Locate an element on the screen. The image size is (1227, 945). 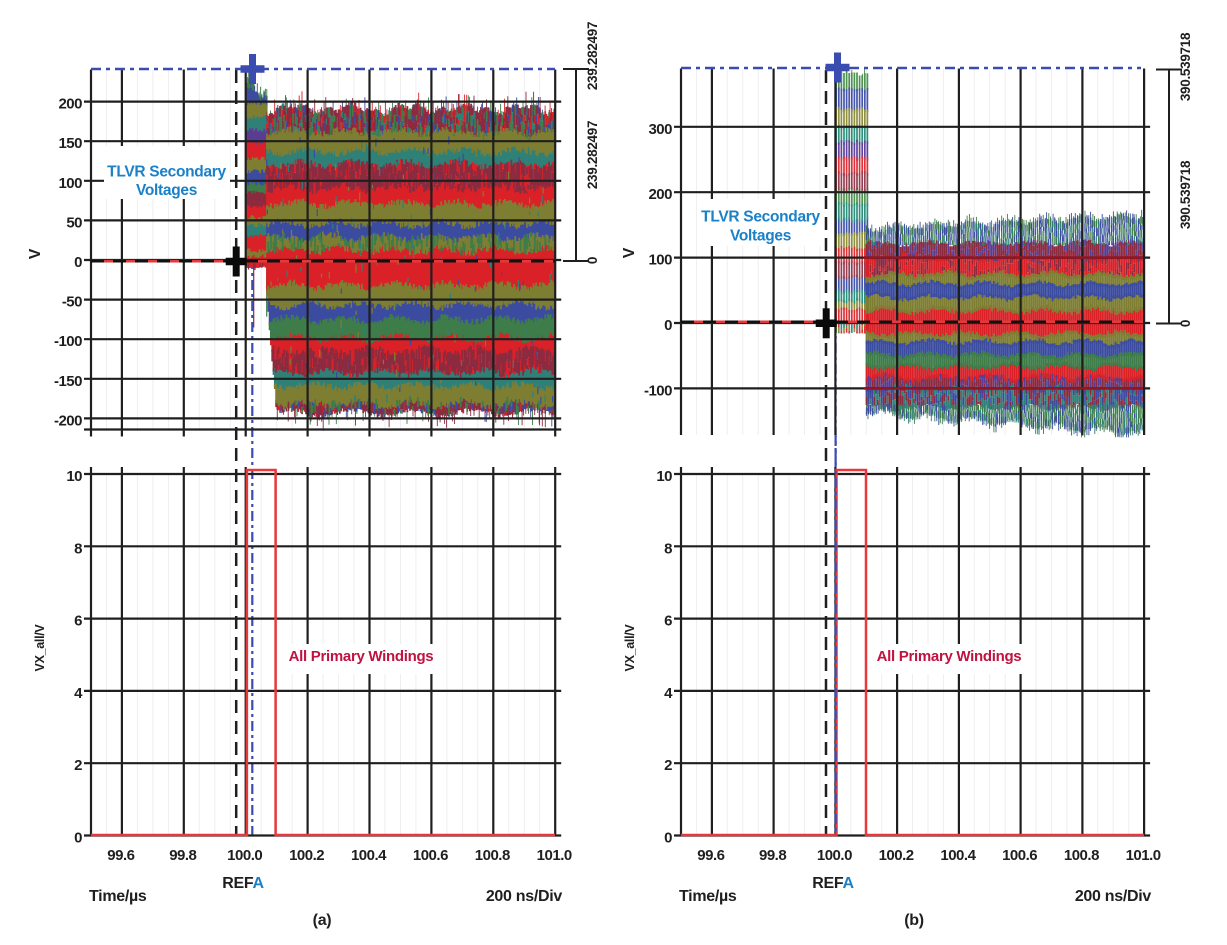
svg-text: (b) is located at coordinates (914, 920).